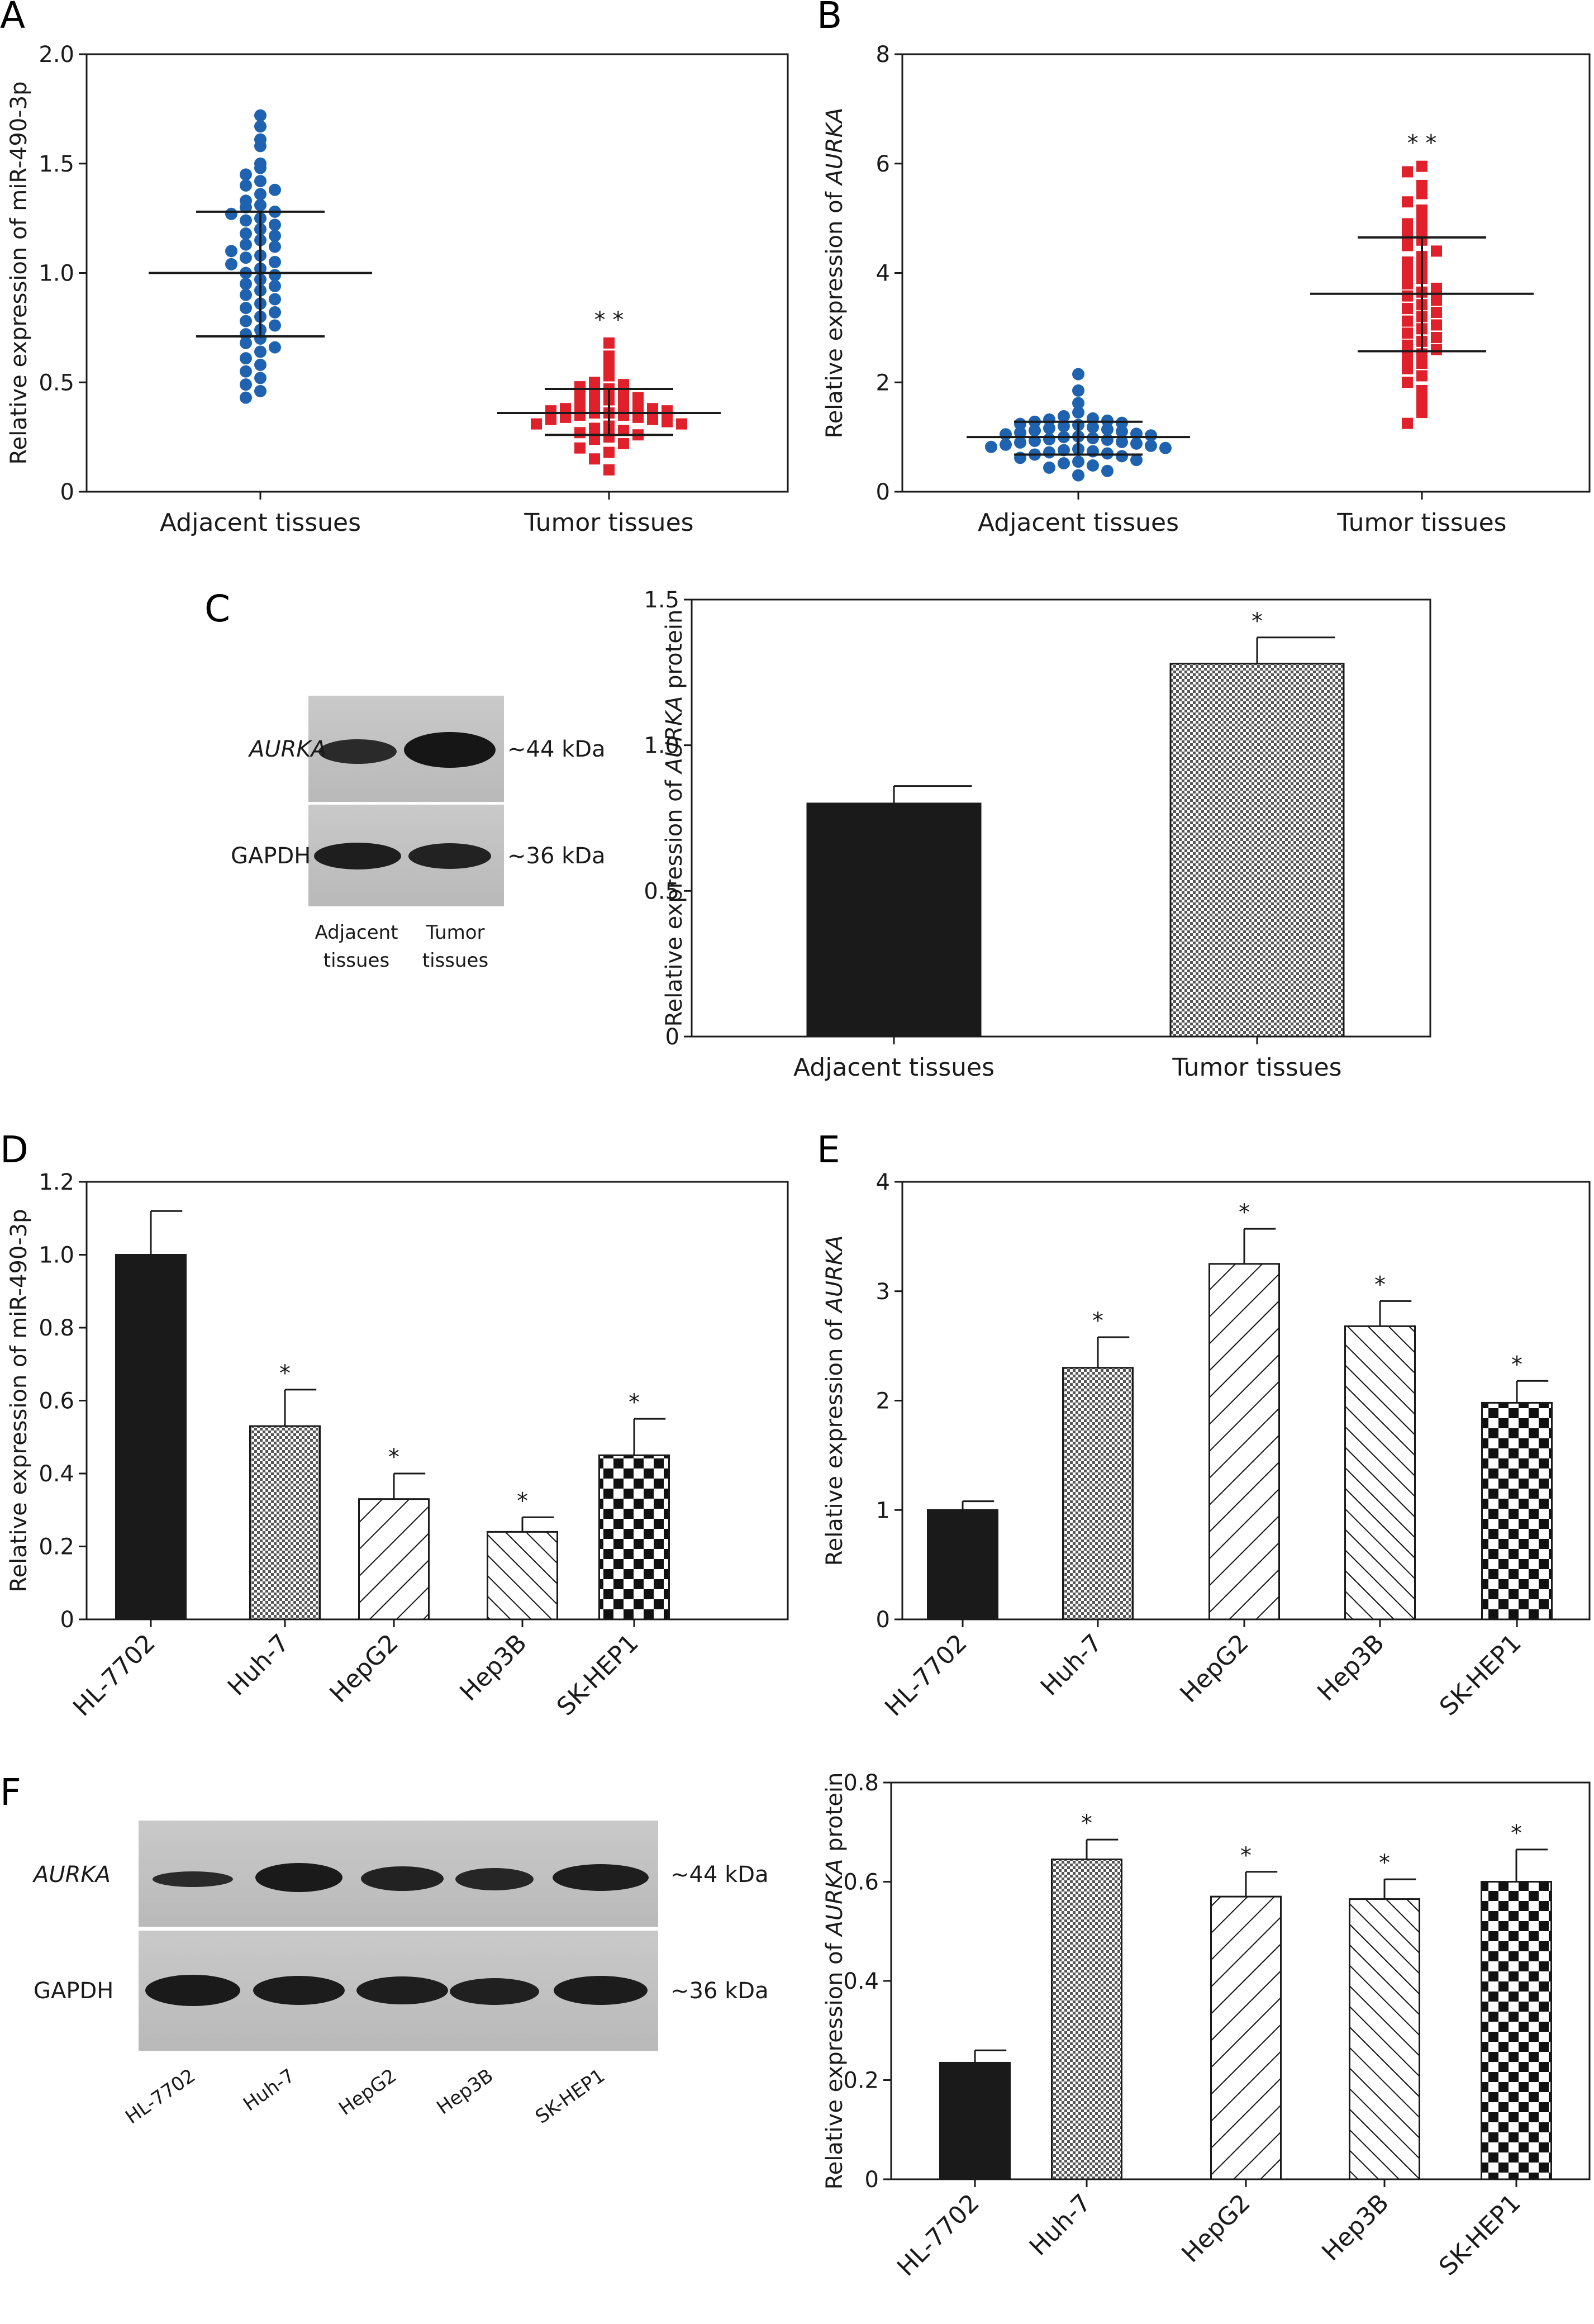  What do you see at coordinates (674, 818) in the screenshot?
I see `chart-c-ylabel: Relative expression of AURKA protein` at bounding box center [674, 818].